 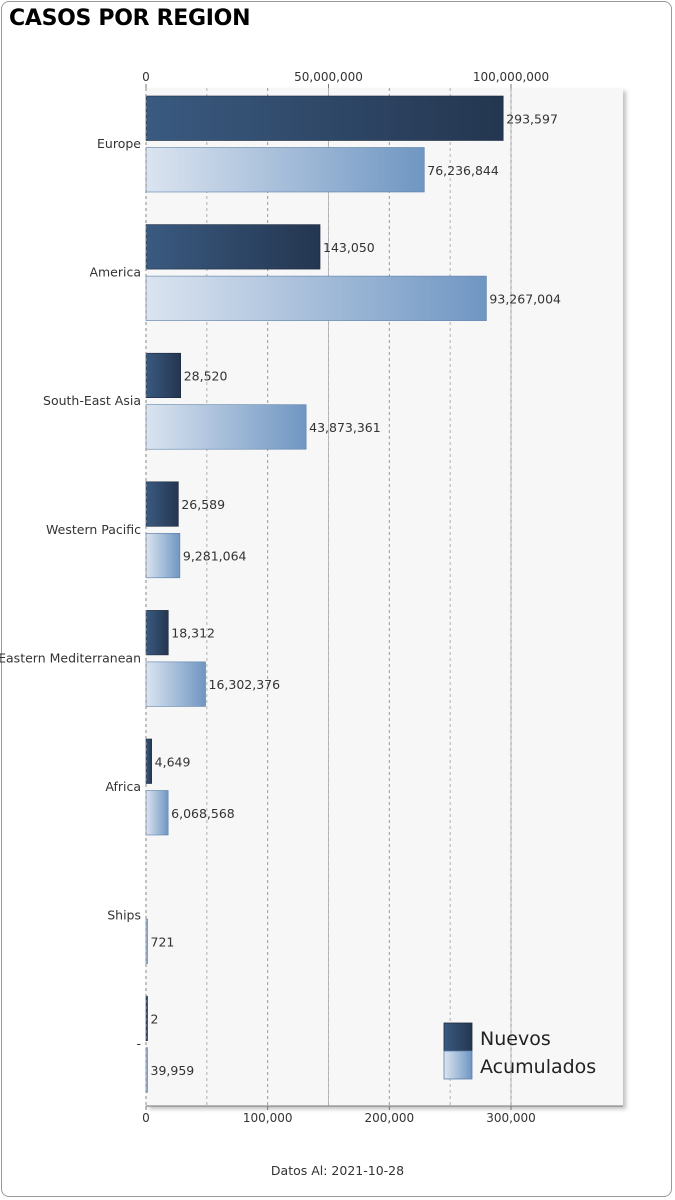 What do you see at coordinates (245, 684) in the screenshot?
I see `data-label-acumulados: 16,302,376` at bounding box center [245, 684].